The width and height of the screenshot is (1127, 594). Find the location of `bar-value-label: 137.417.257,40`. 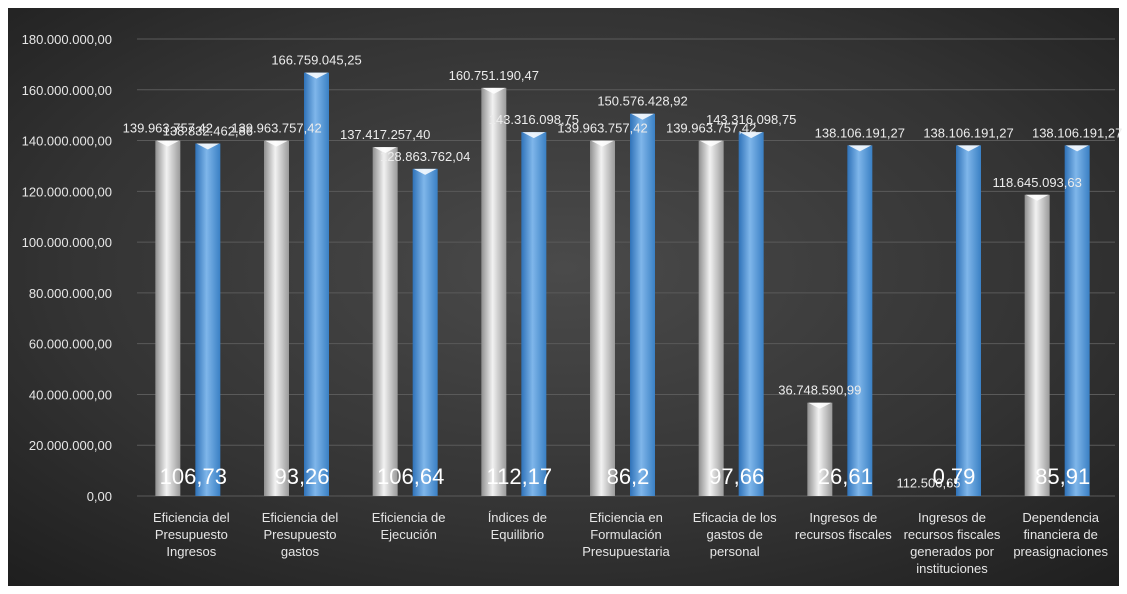

bar-value-label: 137.417.257,40 is located at coordinates (385, 134).